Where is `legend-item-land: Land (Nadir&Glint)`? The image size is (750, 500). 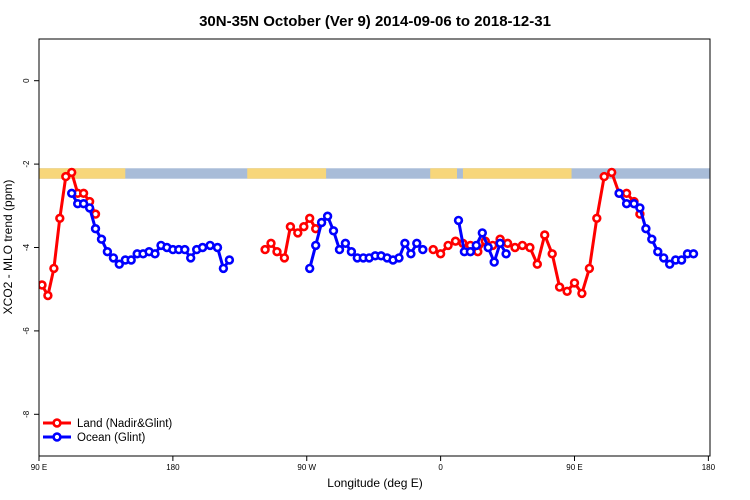 legend-item-land: Land (Nadir&Glint) is located at coordinates (107, 424).